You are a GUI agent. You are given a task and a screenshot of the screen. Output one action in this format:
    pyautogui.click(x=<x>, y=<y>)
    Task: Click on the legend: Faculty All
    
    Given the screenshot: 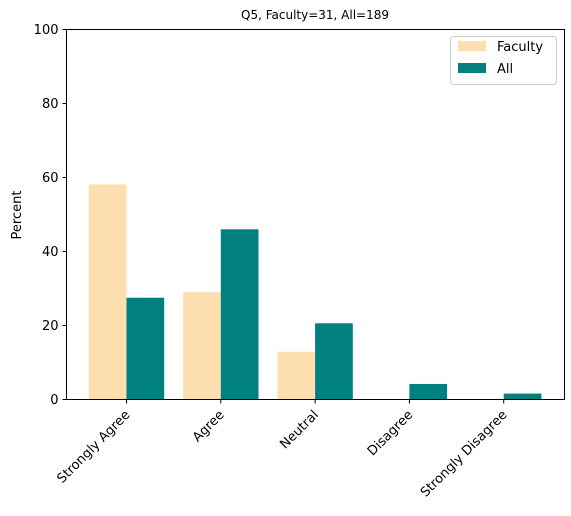 What is the action you would take?
    pyautogui.click(x=503, y=60)
    